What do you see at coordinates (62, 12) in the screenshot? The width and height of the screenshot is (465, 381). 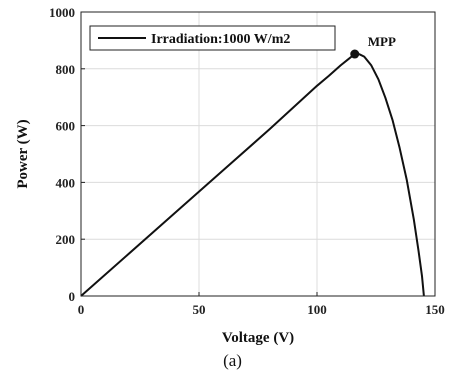 I see `y-tick-label: 1000` at bounding box center [62, 12].